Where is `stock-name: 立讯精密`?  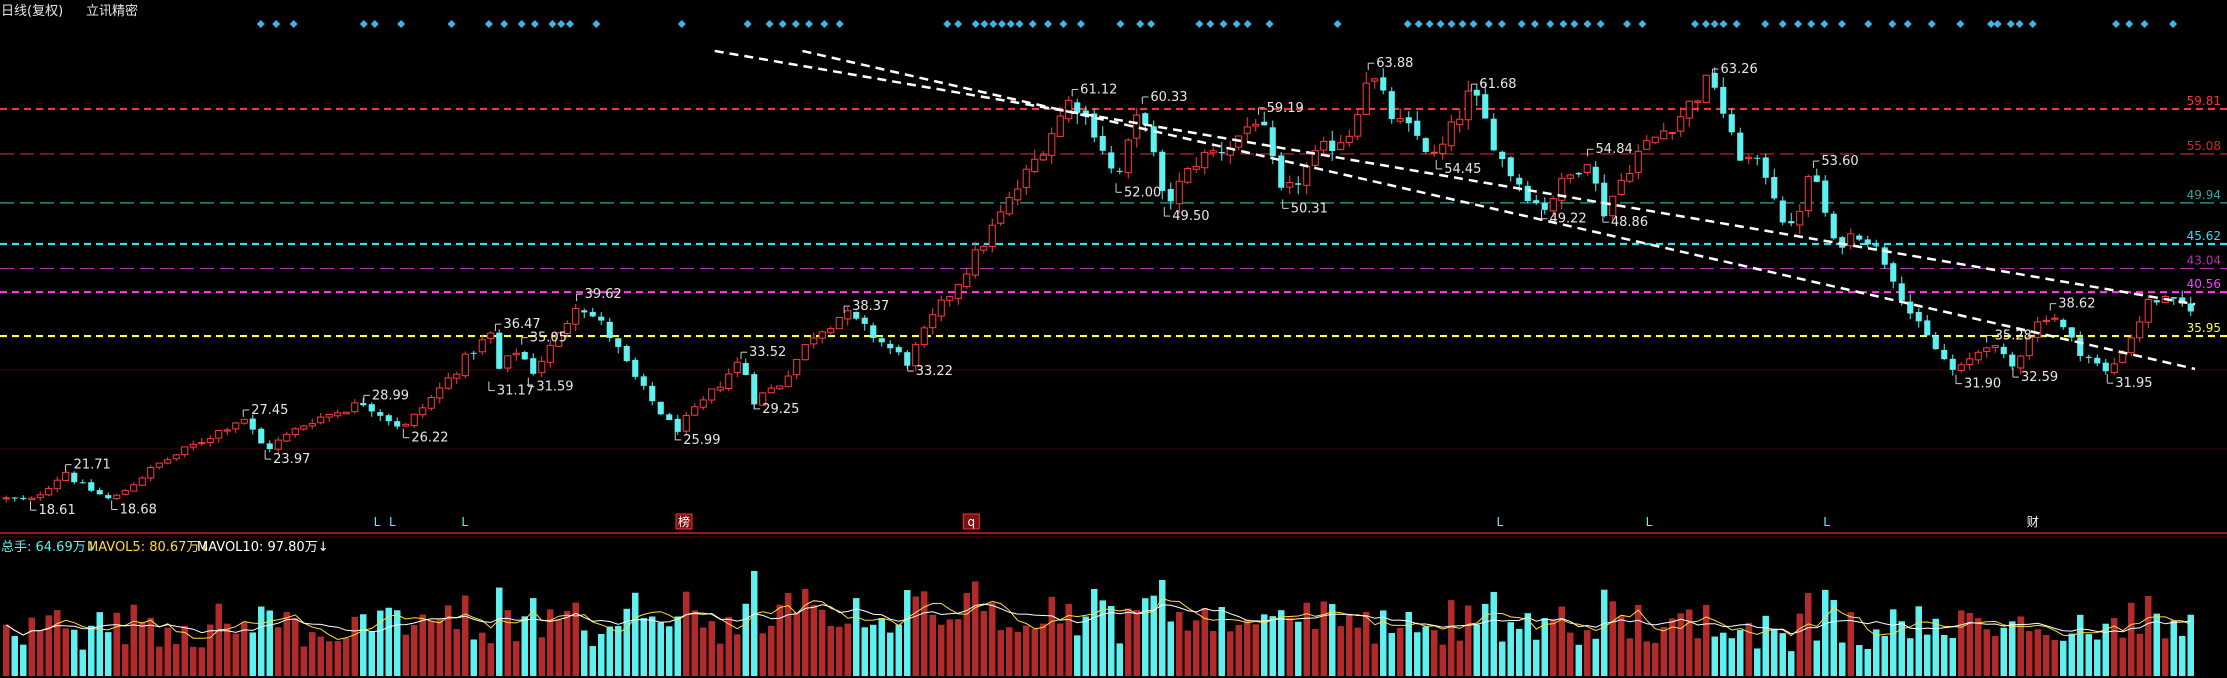
stock-name: 立讯精密 is located at coordinates (112, 11).